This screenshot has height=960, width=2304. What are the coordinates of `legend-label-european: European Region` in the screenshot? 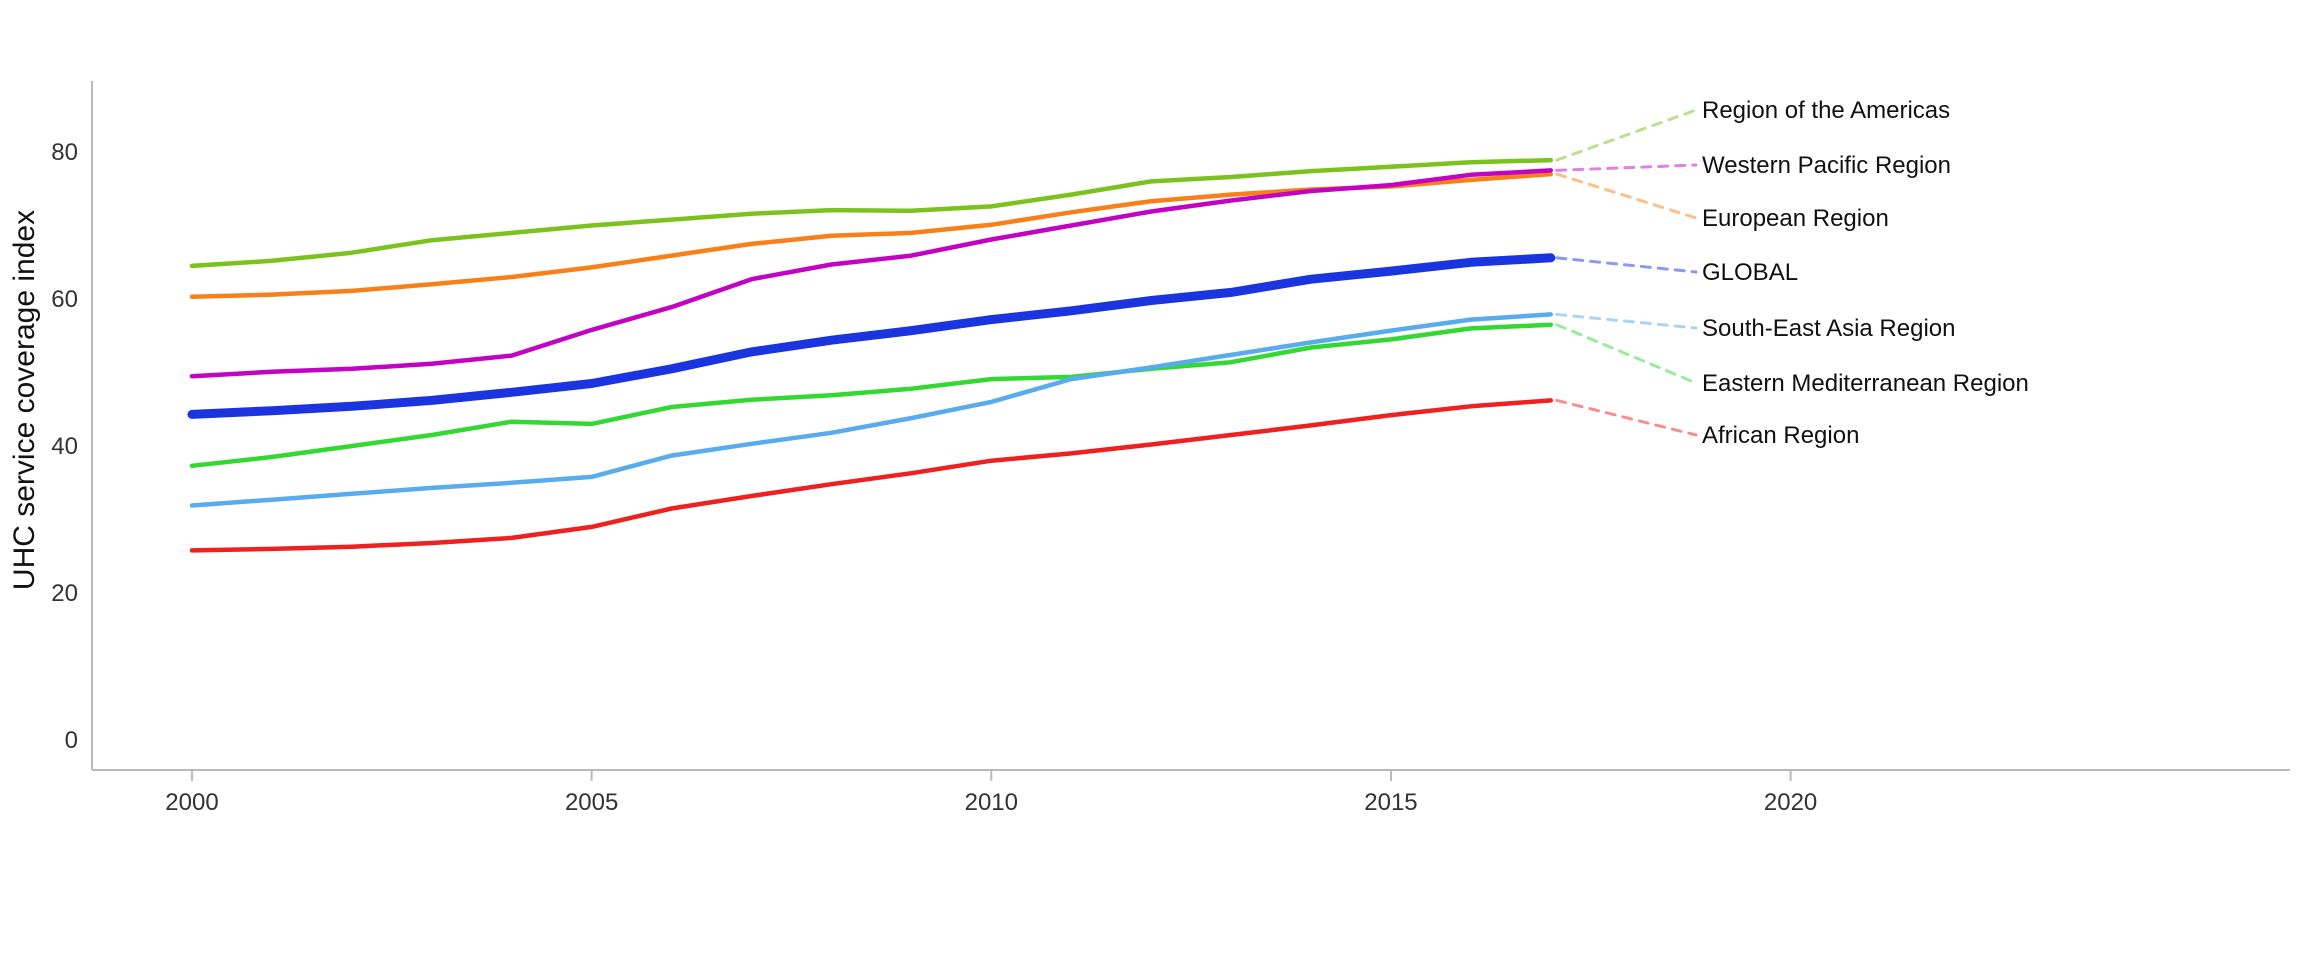 It's located at (1795, 218).